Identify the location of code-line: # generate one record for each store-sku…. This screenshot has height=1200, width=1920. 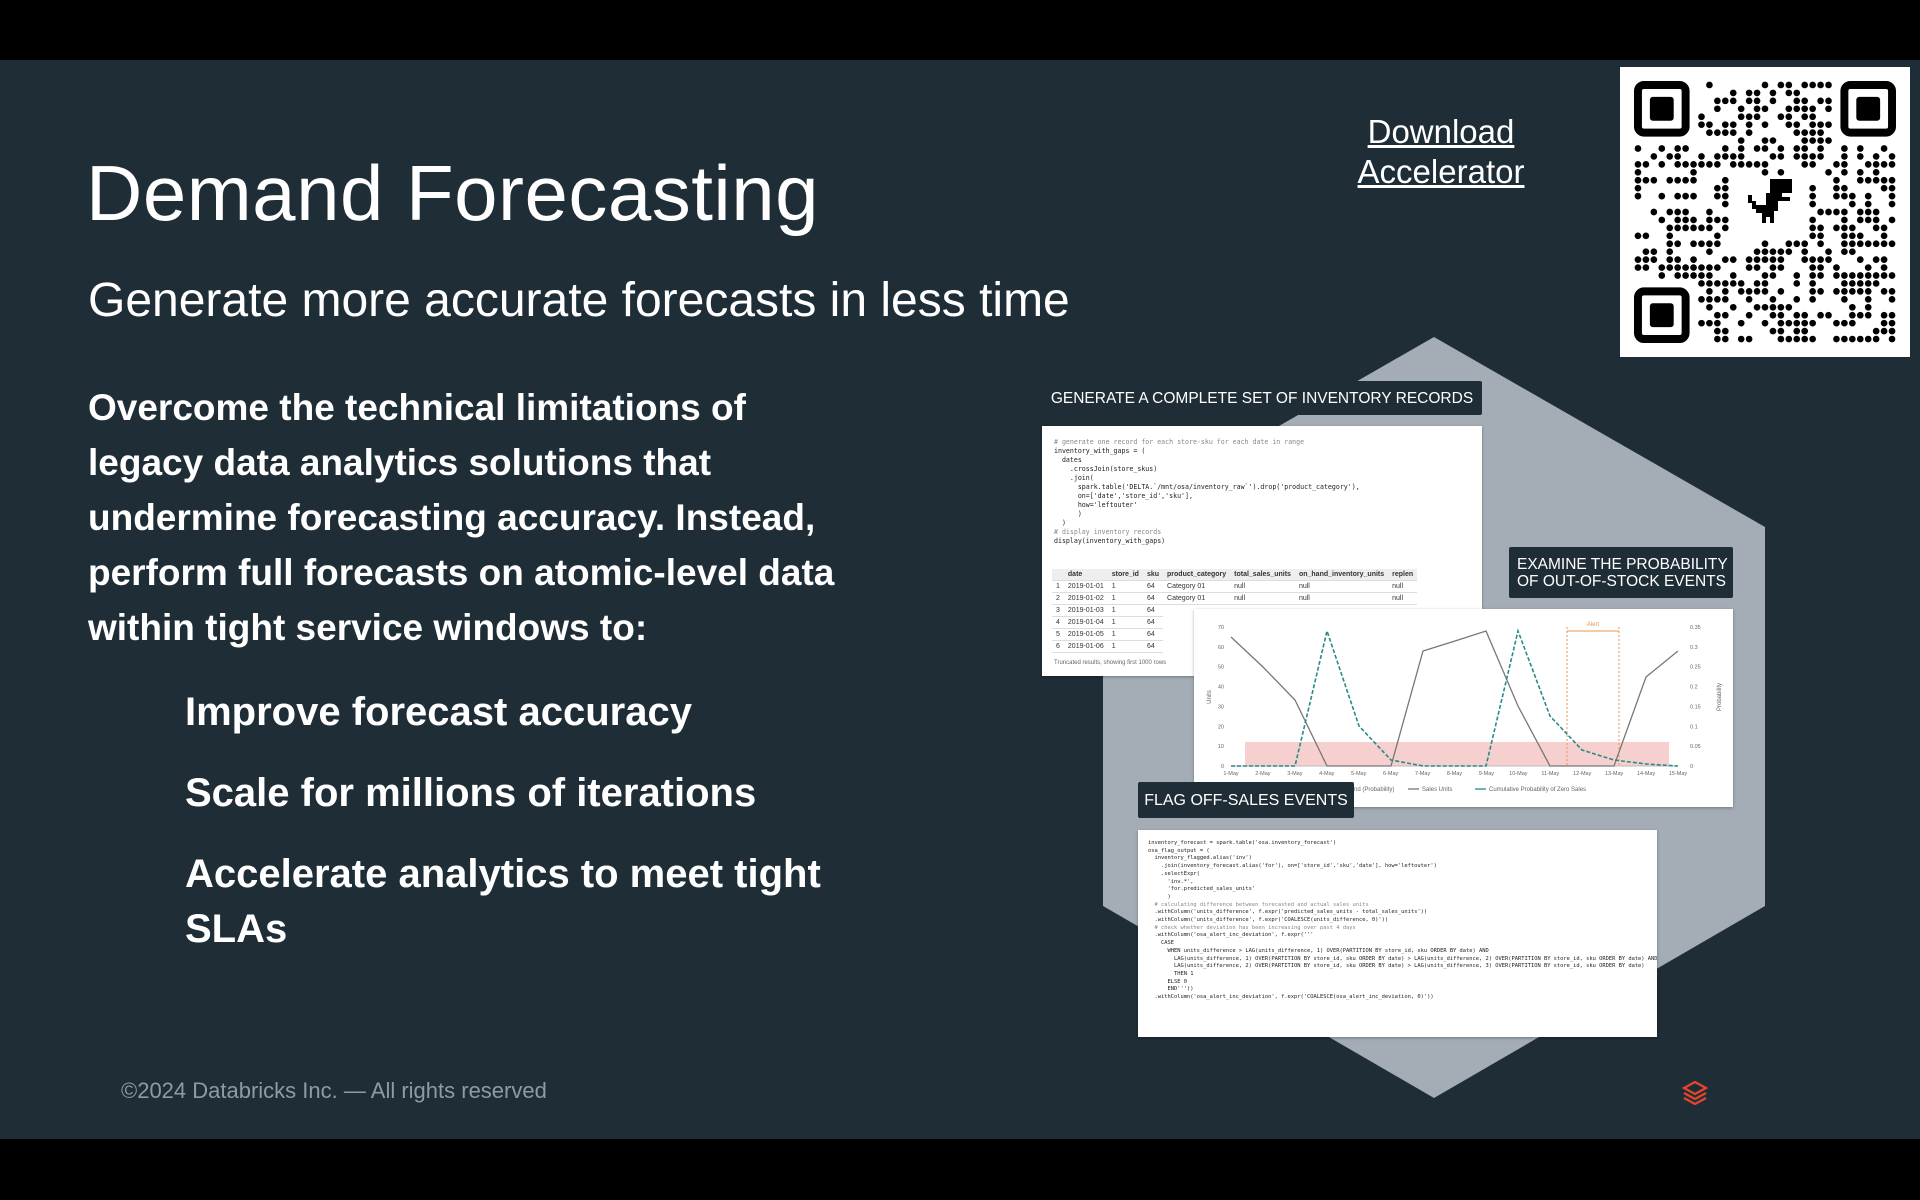
(1179, 442).